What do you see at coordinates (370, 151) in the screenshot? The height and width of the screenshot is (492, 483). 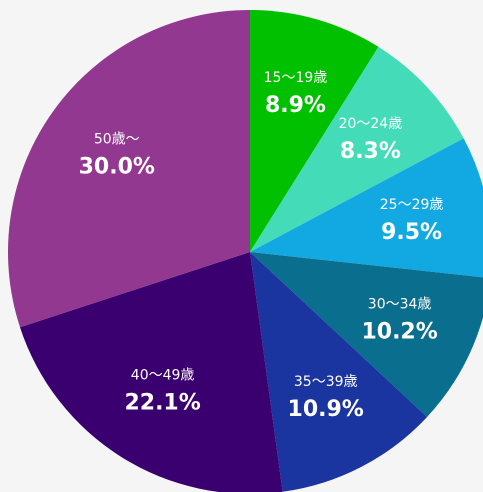 I see `slice-value: 8.3%` at bounding box center [370, 151].